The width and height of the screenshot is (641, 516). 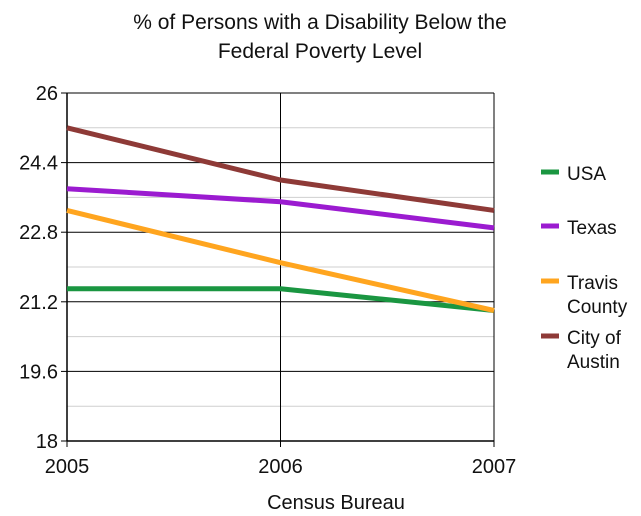 What do you see at coordinates (584, 268) in the screenshot?
I see `legend: USA Texas Travis County City of Austin` at bounding box center [584, 268].